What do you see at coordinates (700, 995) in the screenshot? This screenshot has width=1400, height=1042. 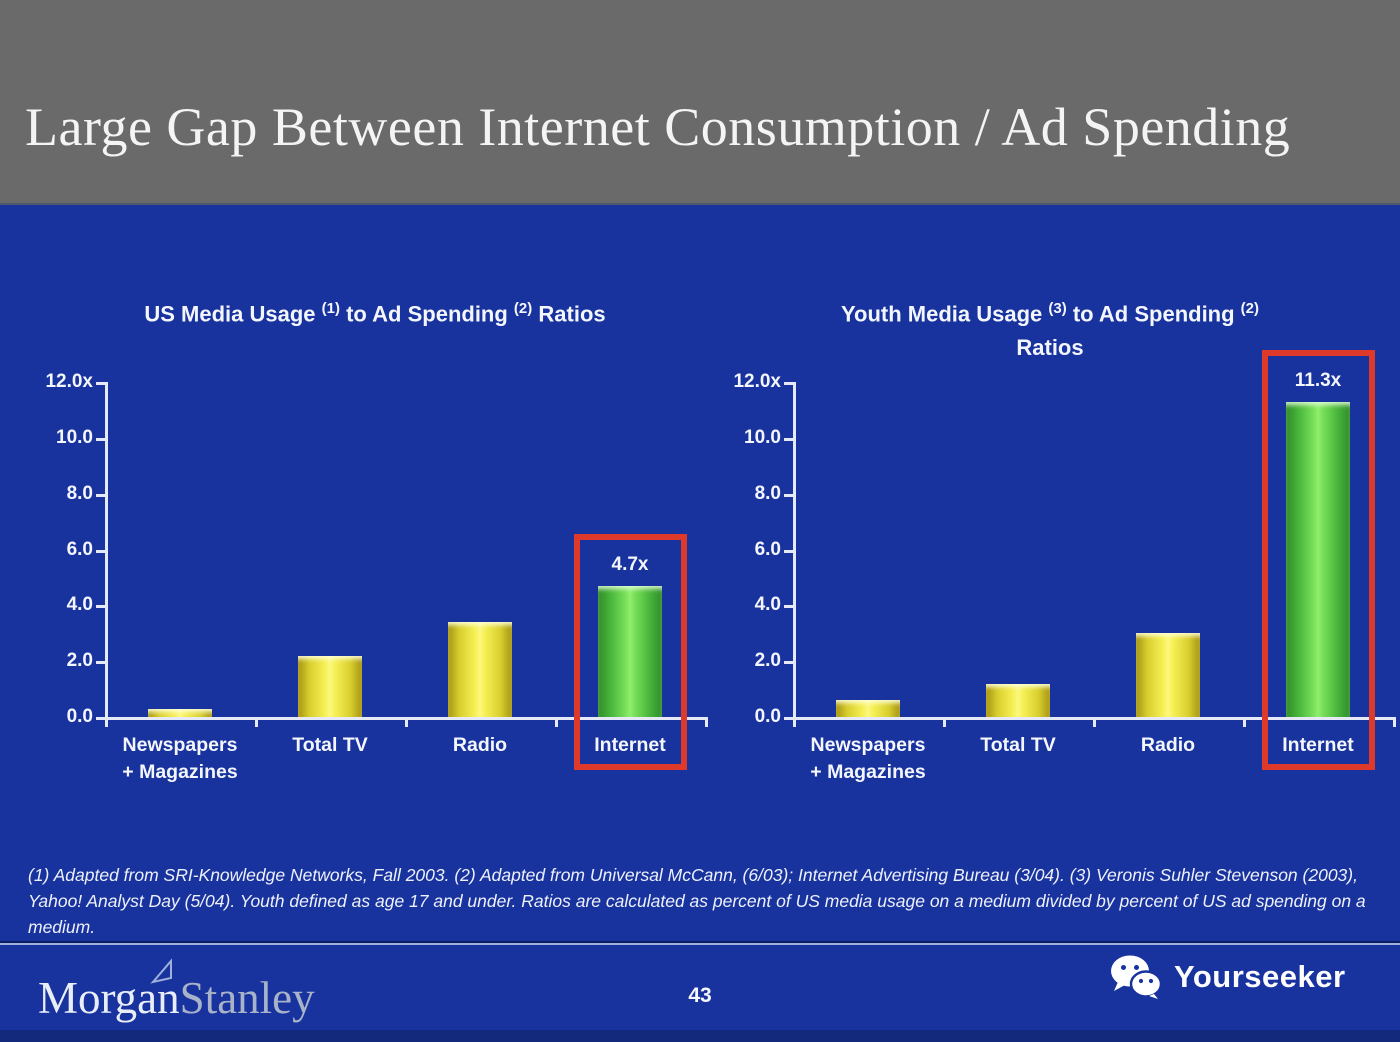 I see `page-number: 43` at bounding box center [700, 995].